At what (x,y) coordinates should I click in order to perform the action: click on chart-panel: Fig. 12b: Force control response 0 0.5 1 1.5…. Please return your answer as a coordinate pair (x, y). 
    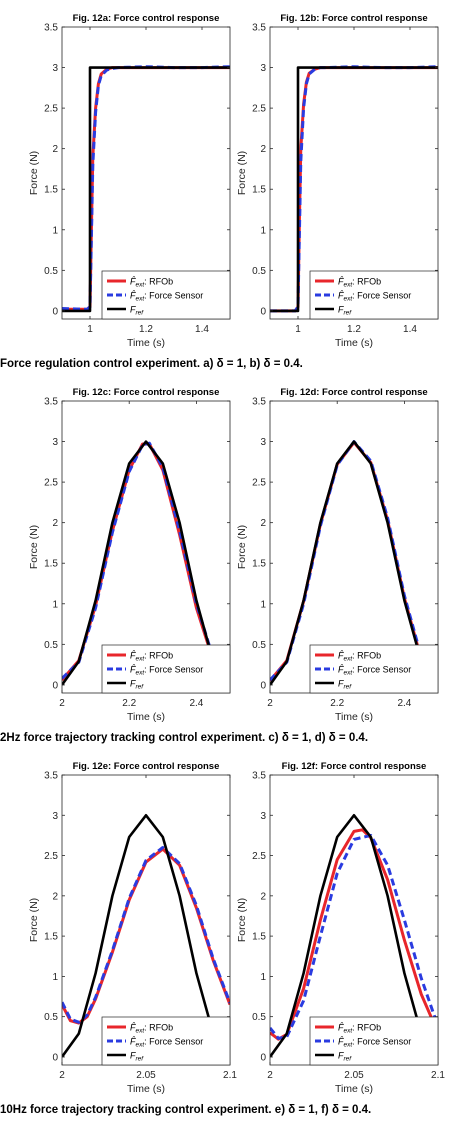
    Looking at the image, I should click on (337, 181).